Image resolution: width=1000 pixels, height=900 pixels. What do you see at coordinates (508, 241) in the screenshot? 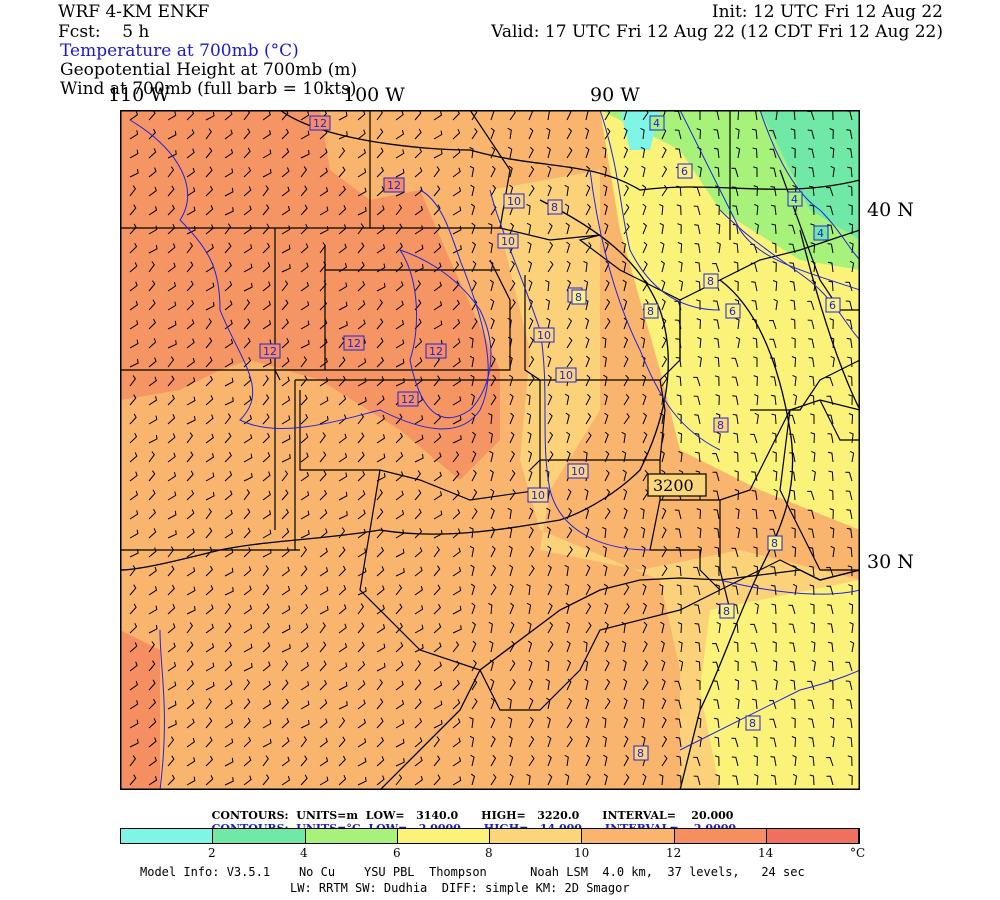
I see `temp-label: 10` at bounding box center [508, 241].